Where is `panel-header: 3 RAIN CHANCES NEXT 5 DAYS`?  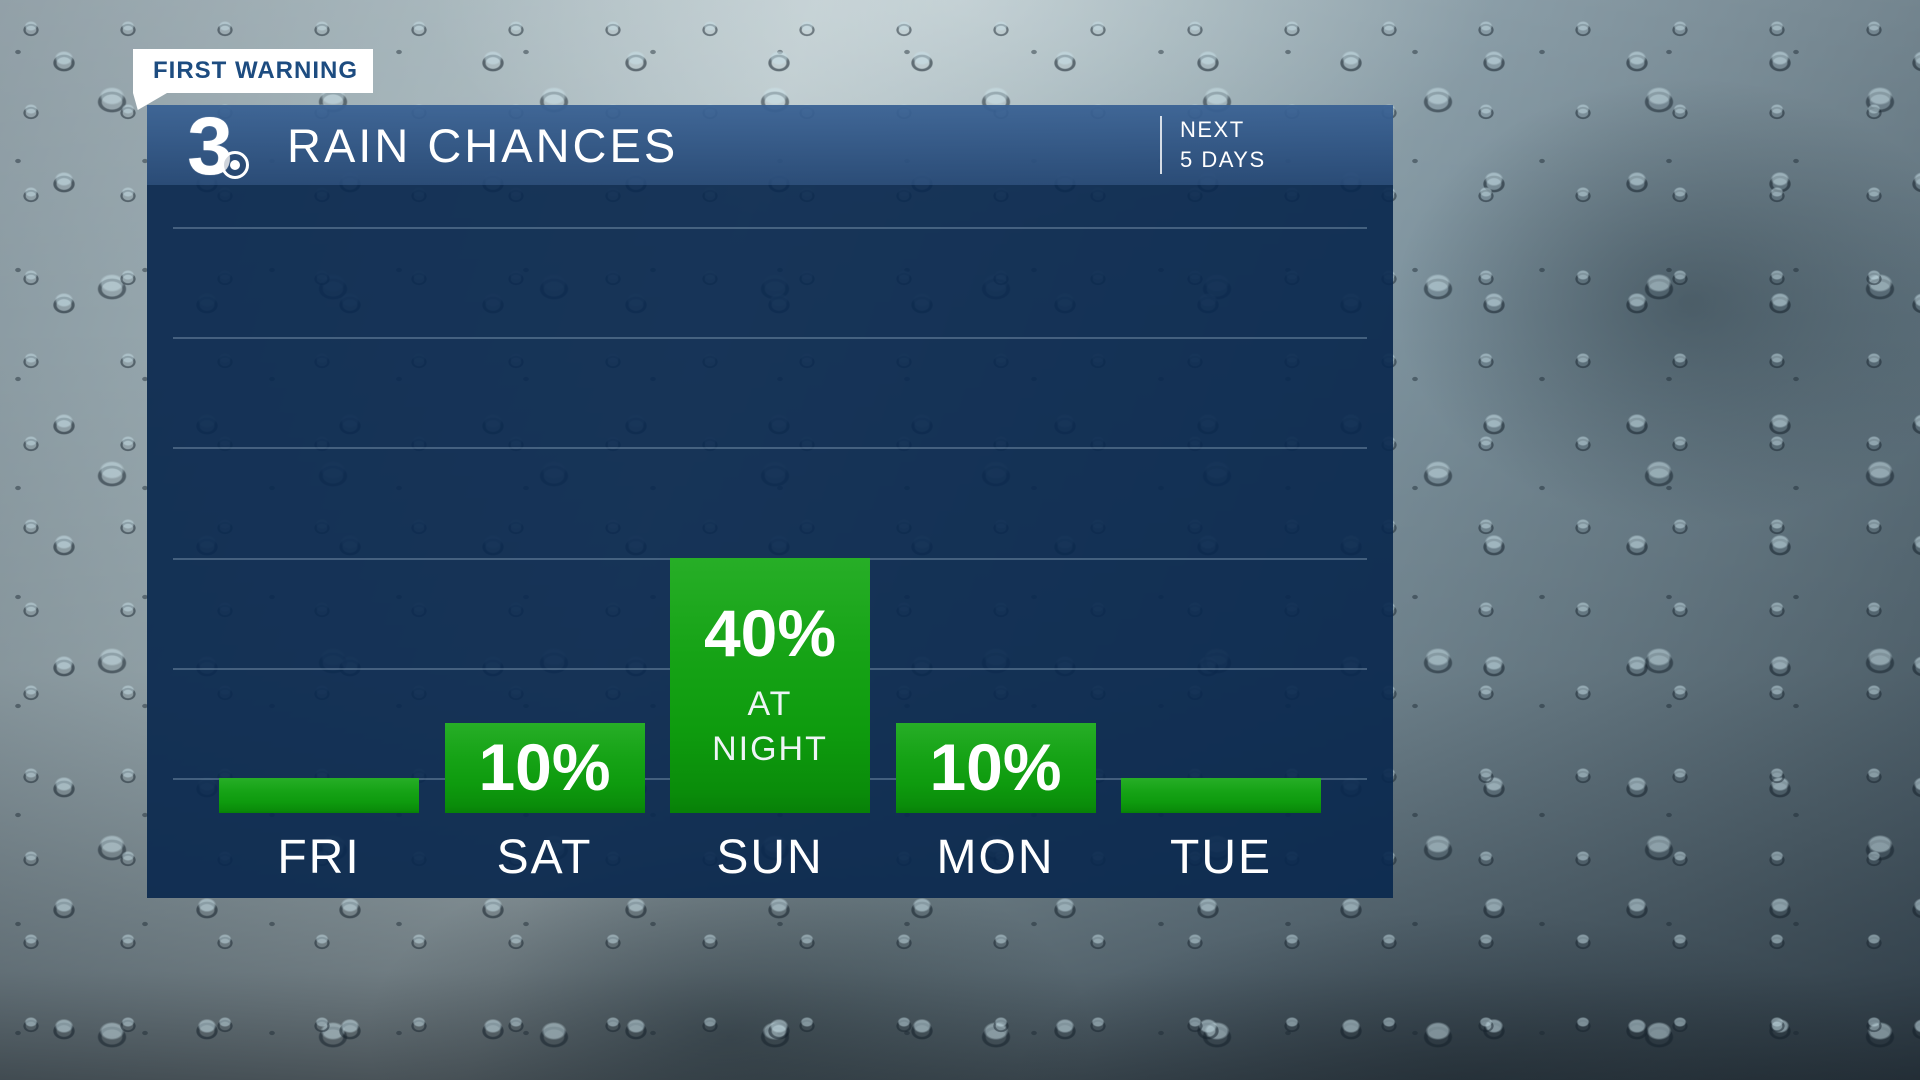
panel-header: 3 RAIN CHANCES NEXT 5 DAYS is located at coordinates (770, 146).